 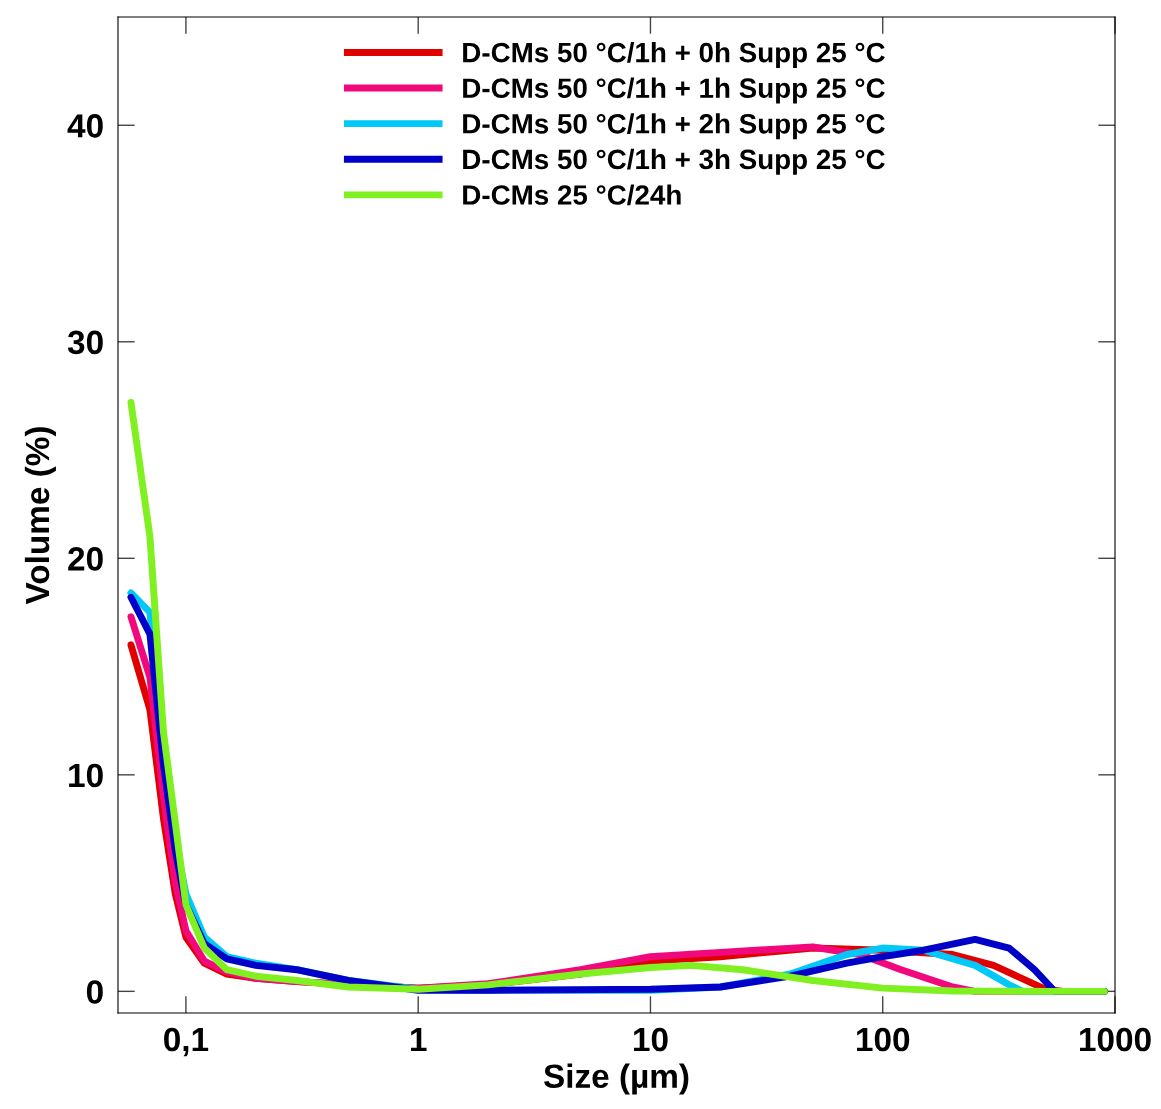 What do you see at coordinates (616, 1079) in the screenshot?
I see `x-axis-title: Size (µm)` at bounding box center [616, 1079].